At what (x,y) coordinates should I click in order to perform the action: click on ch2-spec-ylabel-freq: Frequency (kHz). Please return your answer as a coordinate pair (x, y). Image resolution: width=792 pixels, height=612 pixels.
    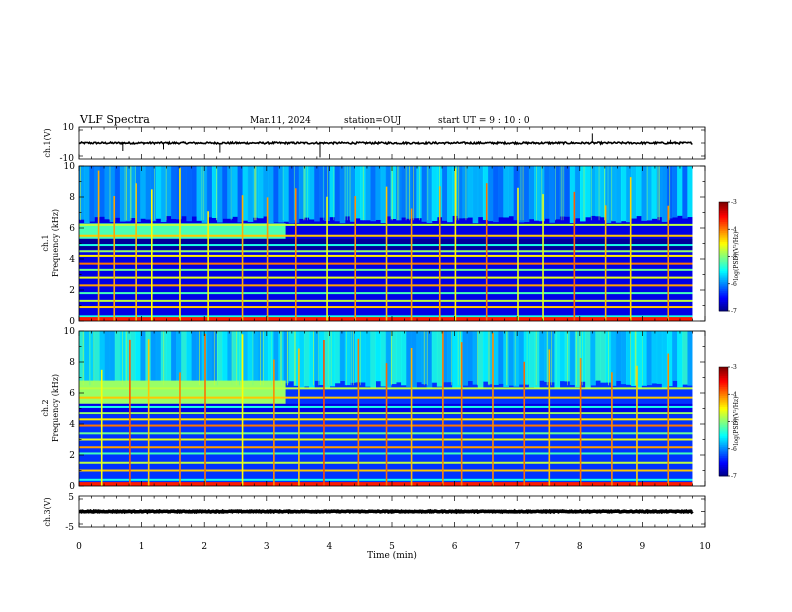
    Looking at the image, I should click on (55, 408).